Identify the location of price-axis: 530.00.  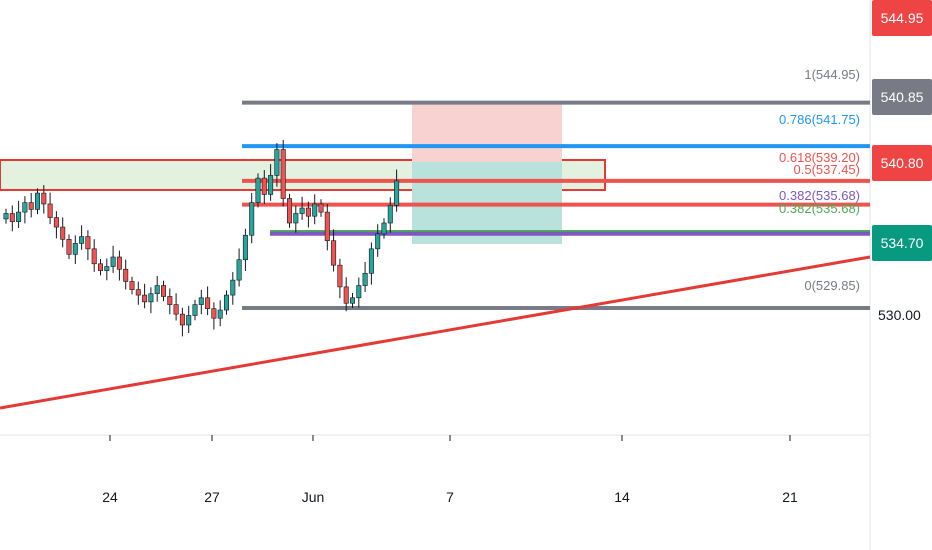
(899, 315).